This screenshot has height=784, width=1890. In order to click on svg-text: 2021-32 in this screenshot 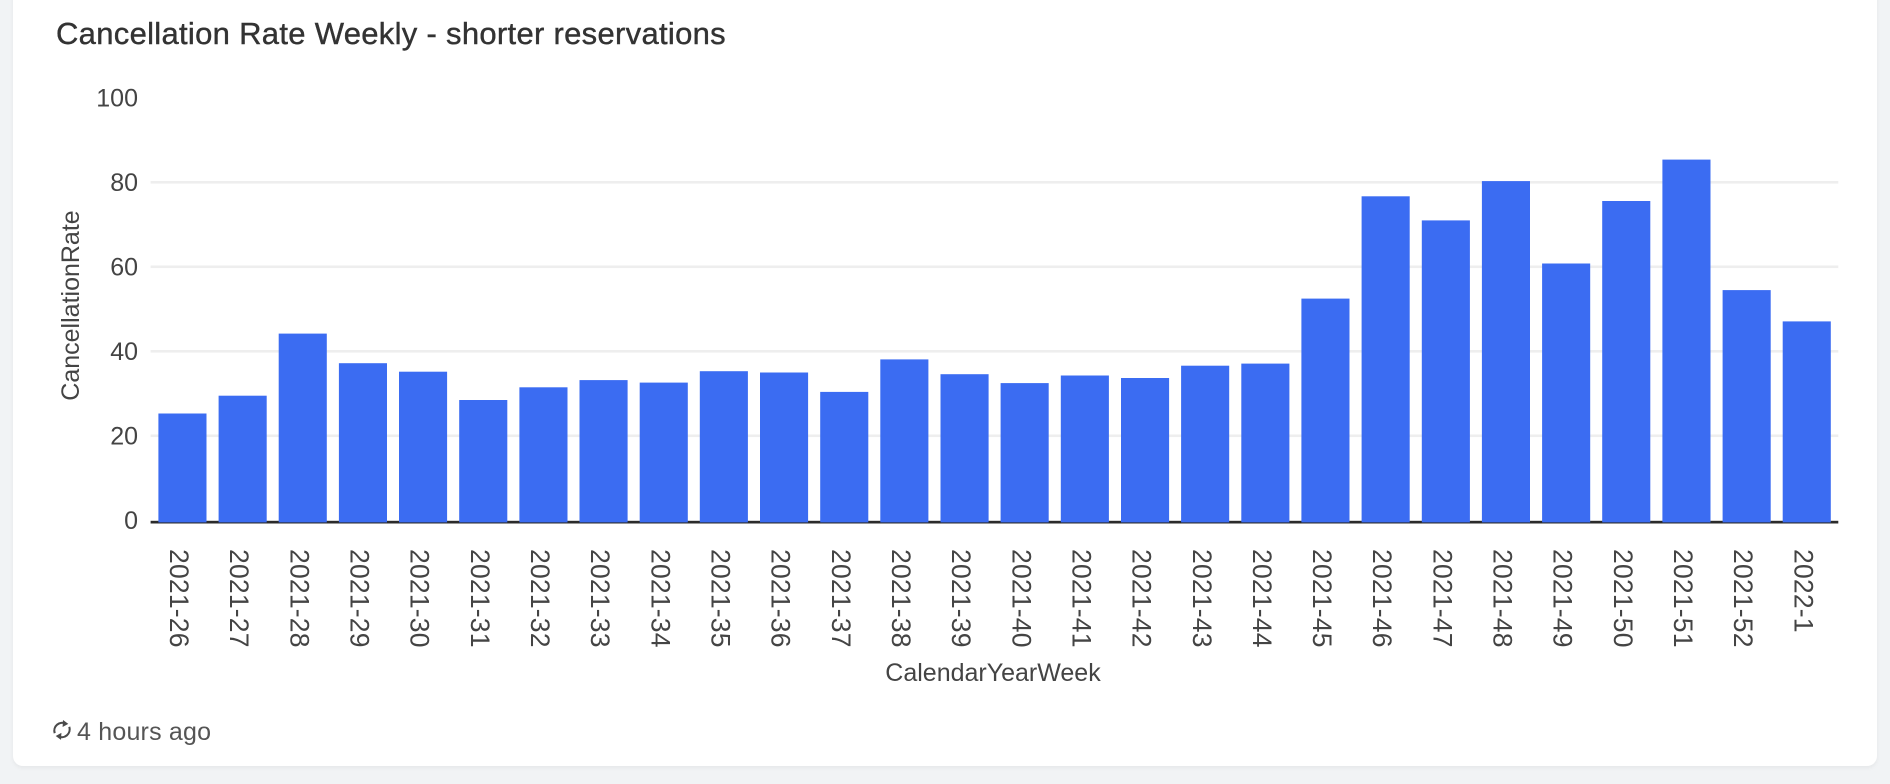, I will do `click(540, 598)`.